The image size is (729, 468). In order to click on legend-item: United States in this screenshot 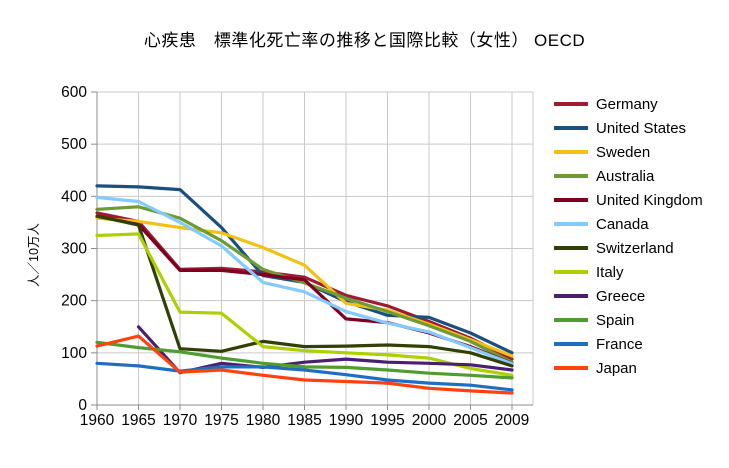, I will do `click(628, 128)`.